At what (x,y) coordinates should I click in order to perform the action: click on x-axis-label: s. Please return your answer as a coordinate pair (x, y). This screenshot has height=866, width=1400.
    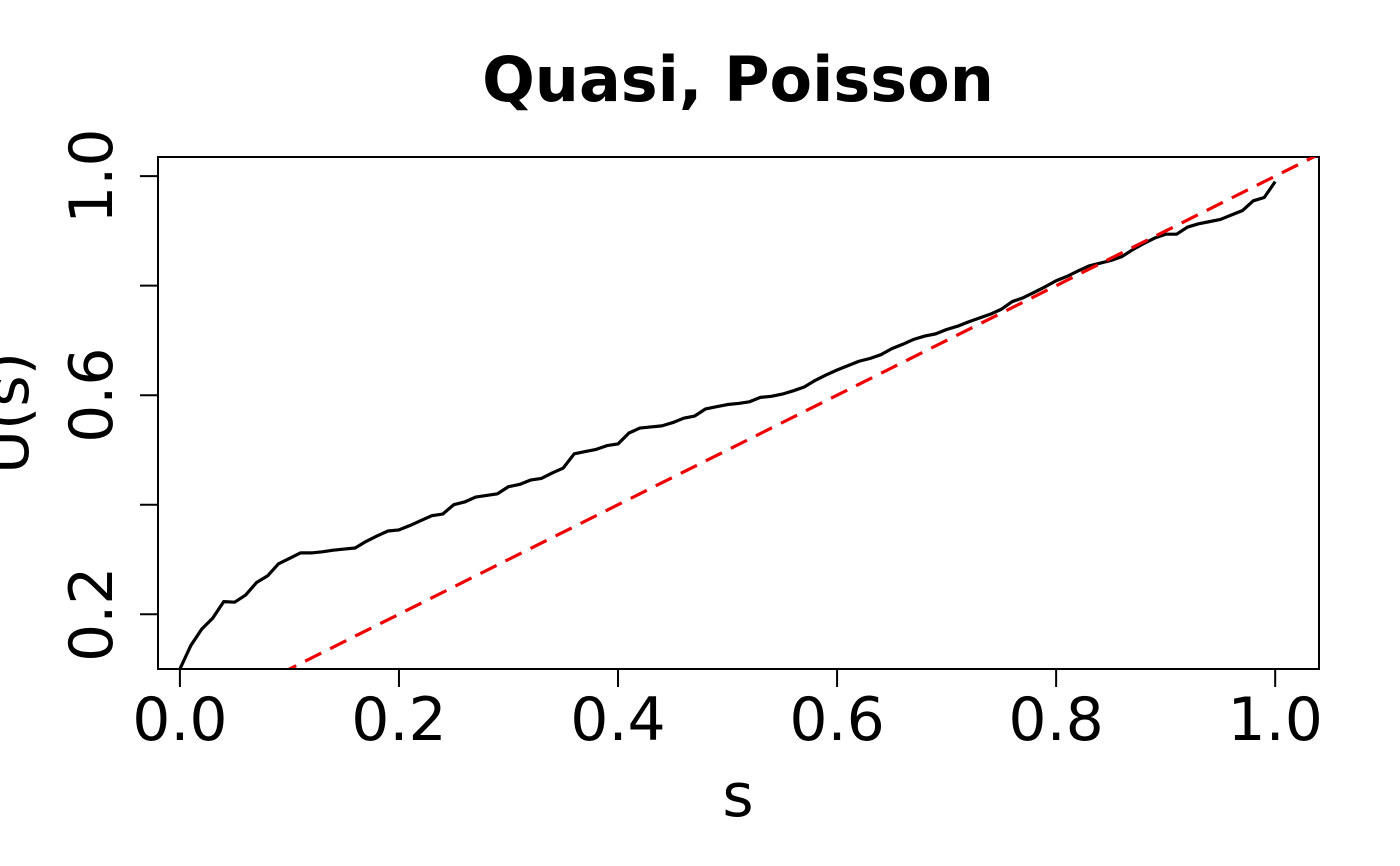
    Looking at the image, I should click on (737, 796).